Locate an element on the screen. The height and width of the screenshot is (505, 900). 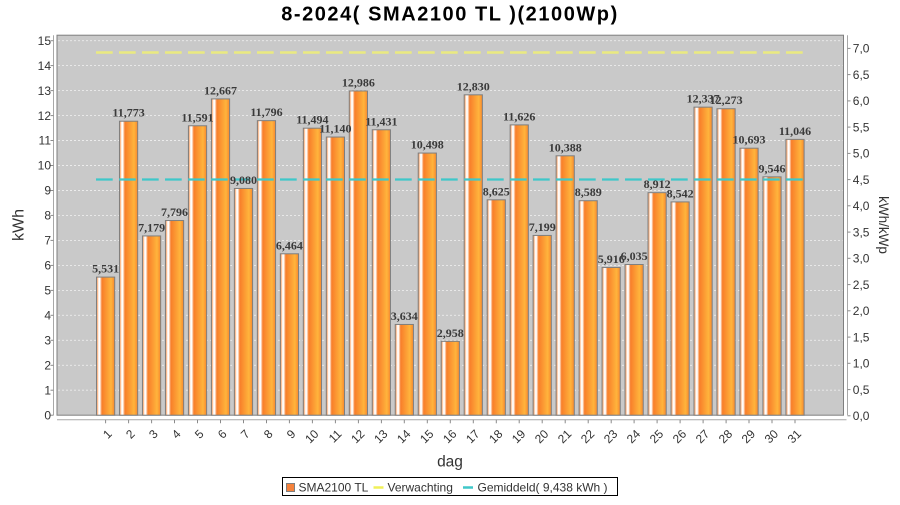
svg-text: 7,796 is located at coordinates (174, 212).